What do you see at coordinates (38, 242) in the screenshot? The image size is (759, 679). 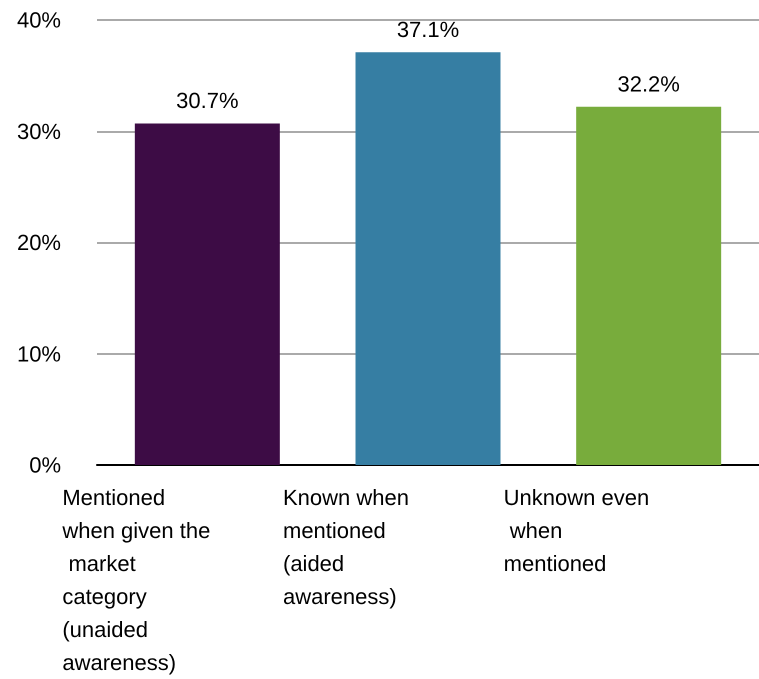 I see `y-tick-label: 20%` at bounding box center [38, 242].